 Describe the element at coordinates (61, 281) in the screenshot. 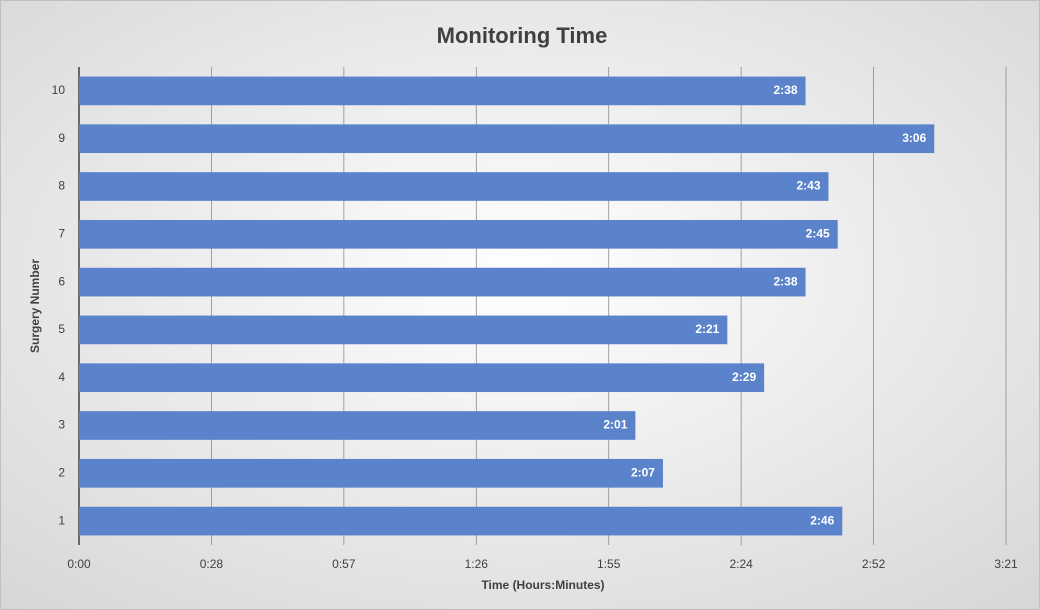

I see `y-tick-label: 6` at that location.